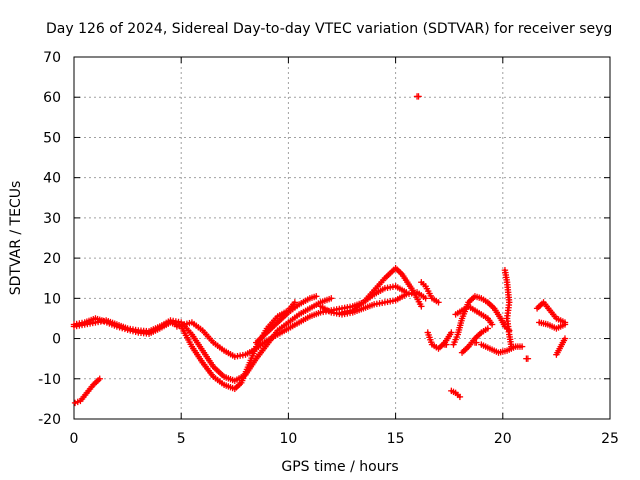 This screenshot has width=640, height=480. Describe the element at coordinates (52, 259) in the screenshot. I see `y-tick-label: 20` at that location.